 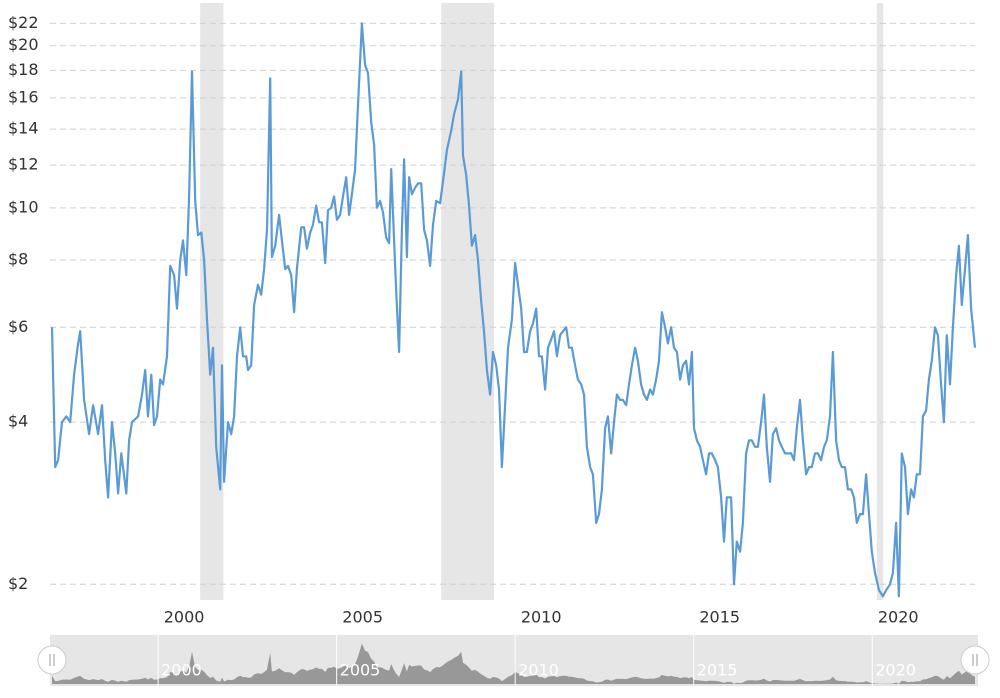 I want to click on navigator: 2000 2005 2010 2015 2020, so click(x=514, y=660).